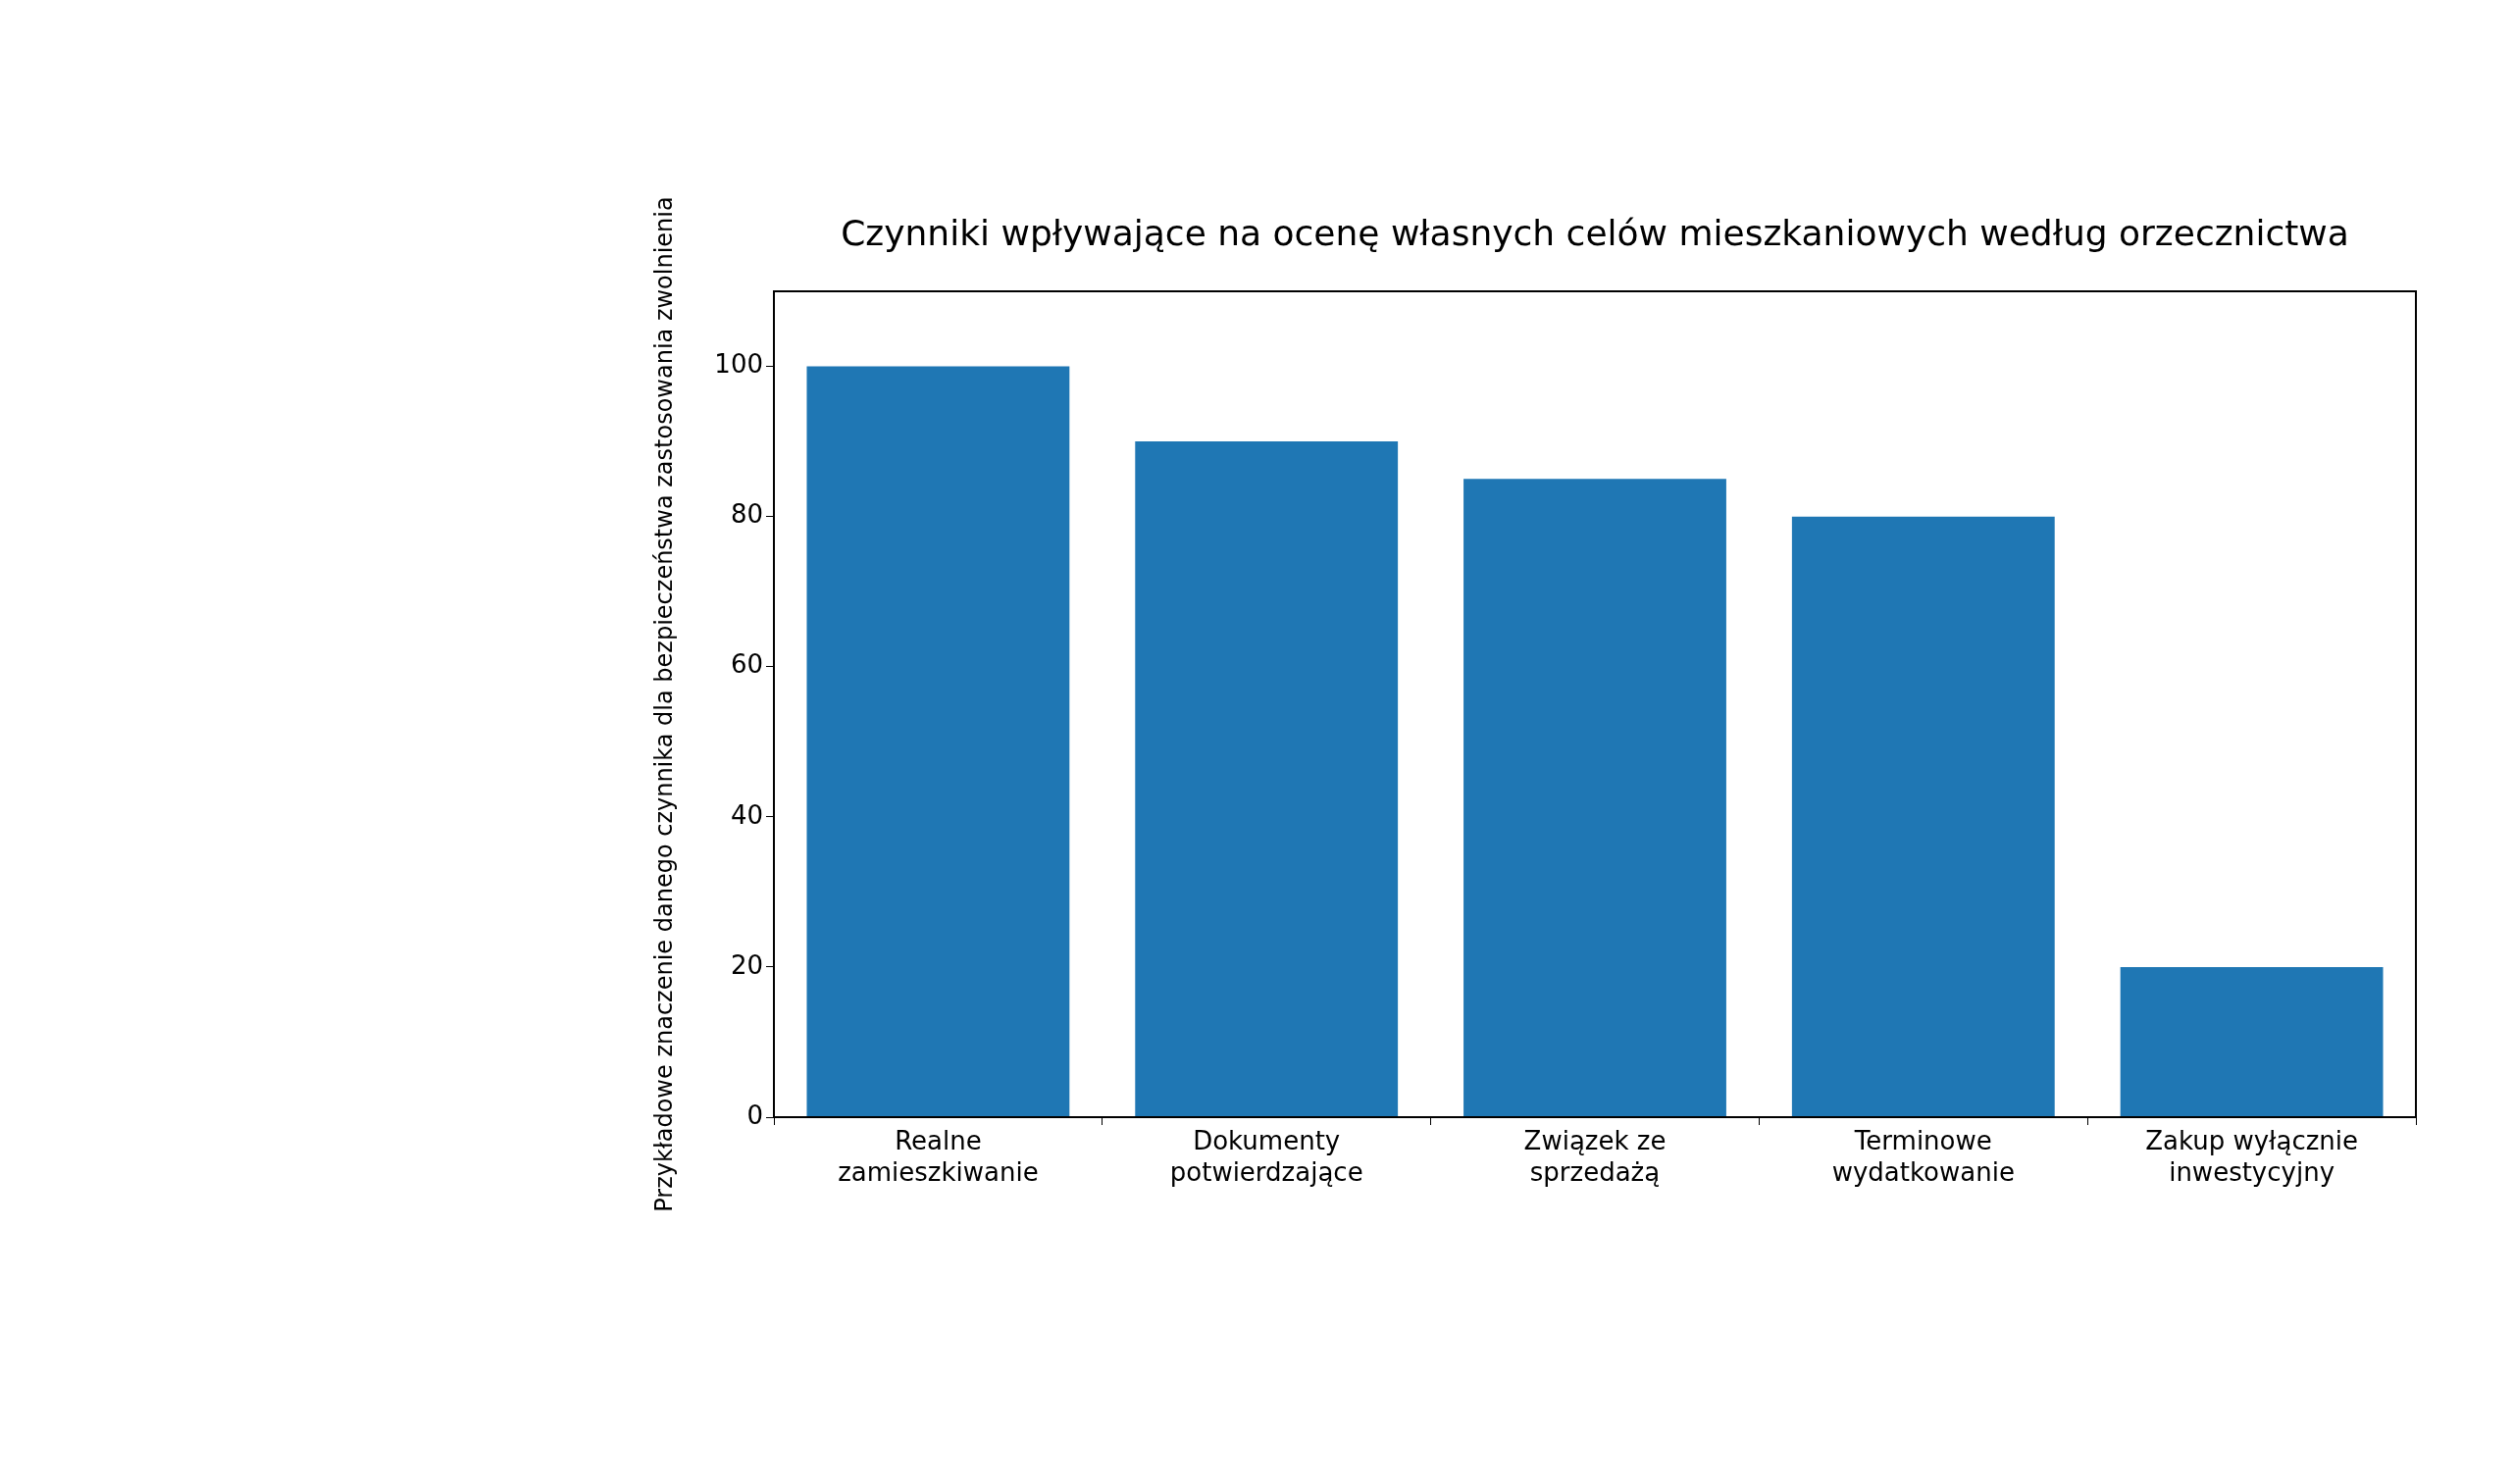  I want to click on y-tick-label: 80, so click(746, 514).